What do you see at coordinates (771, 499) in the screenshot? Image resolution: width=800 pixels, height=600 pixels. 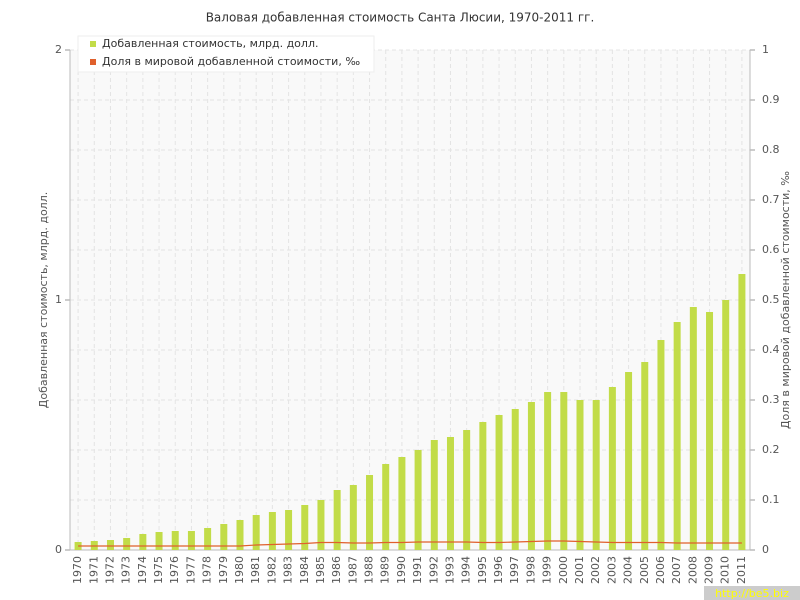 I see `y2-tick-label: 0.1` at bounding box center [771, 499].